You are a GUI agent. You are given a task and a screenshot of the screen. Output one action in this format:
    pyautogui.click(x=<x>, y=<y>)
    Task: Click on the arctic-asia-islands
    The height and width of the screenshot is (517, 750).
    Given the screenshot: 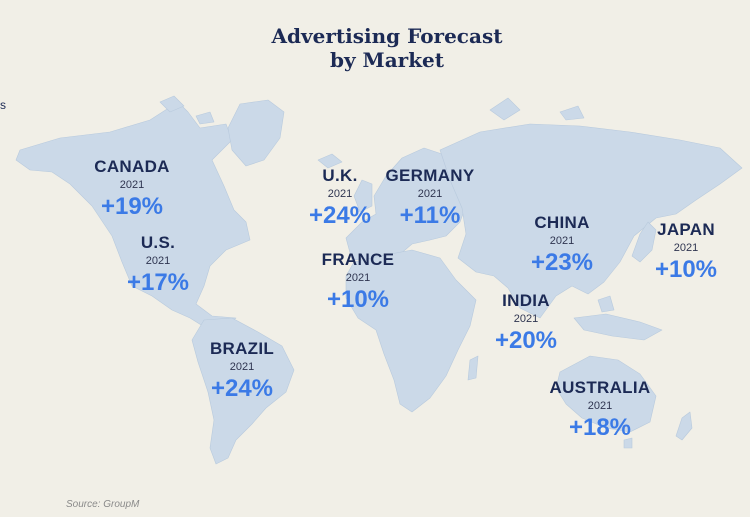 What is the action you would take?
    pyautogui.click(x=537, y=109)
    